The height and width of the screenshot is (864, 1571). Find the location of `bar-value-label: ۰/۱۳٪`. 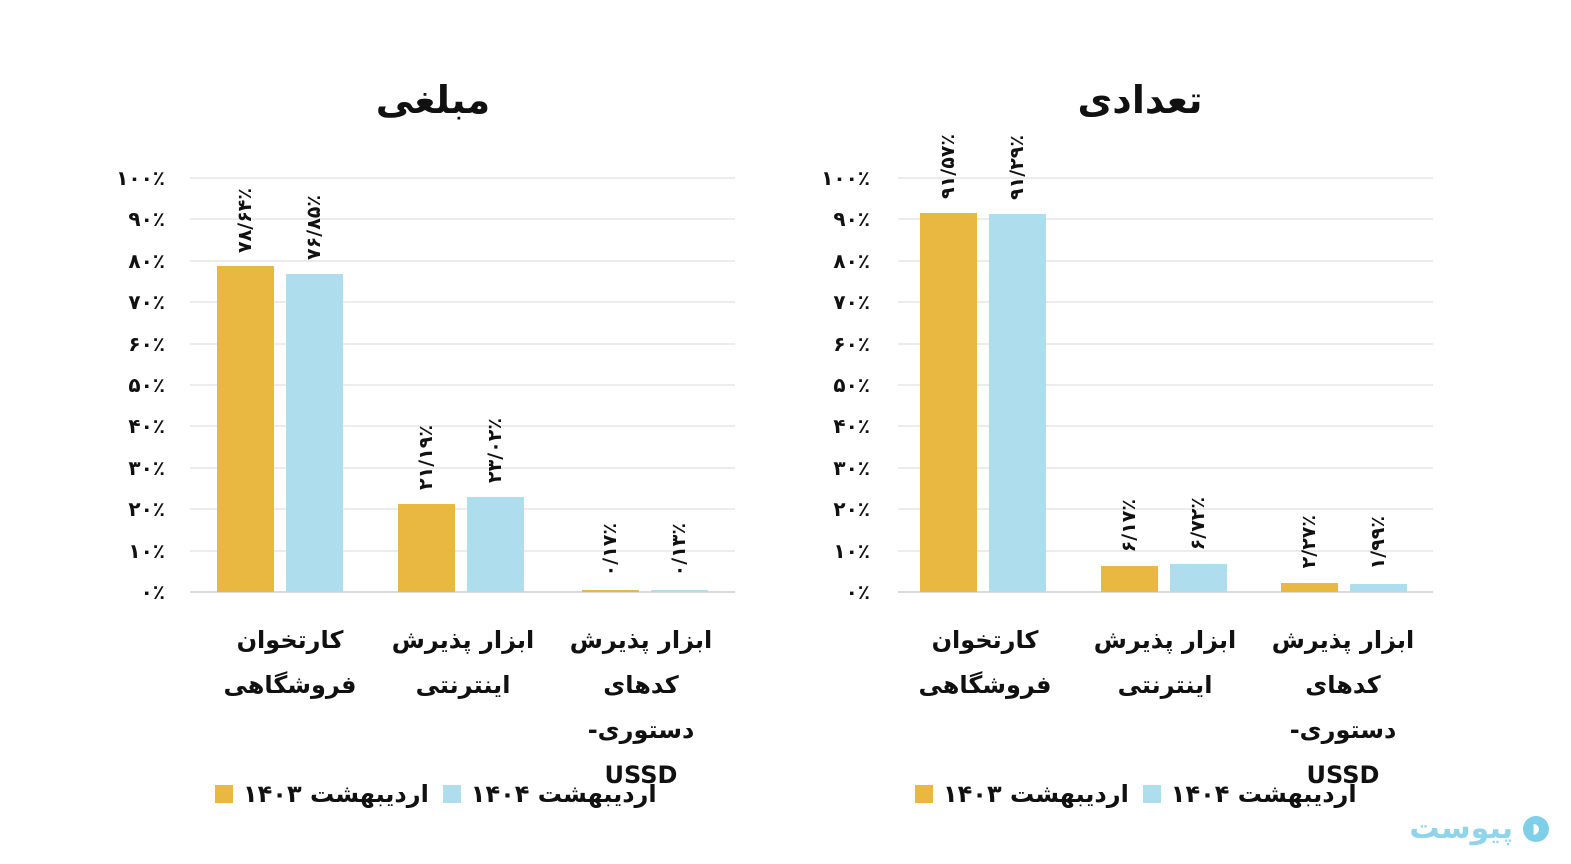

bar-value-label: ۰/۱۳٪ is located at coordinates (679, 549).